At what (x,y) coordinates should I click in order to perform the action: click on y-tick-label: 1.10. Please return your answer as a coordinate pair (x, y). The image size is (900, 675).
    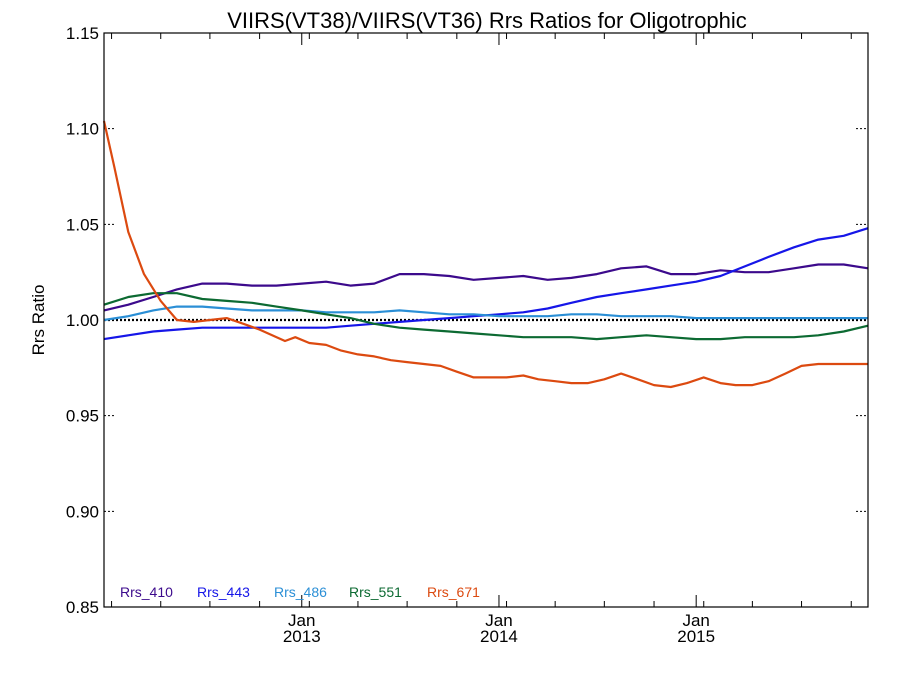
    Looking at the image, I should click on (82, 129).